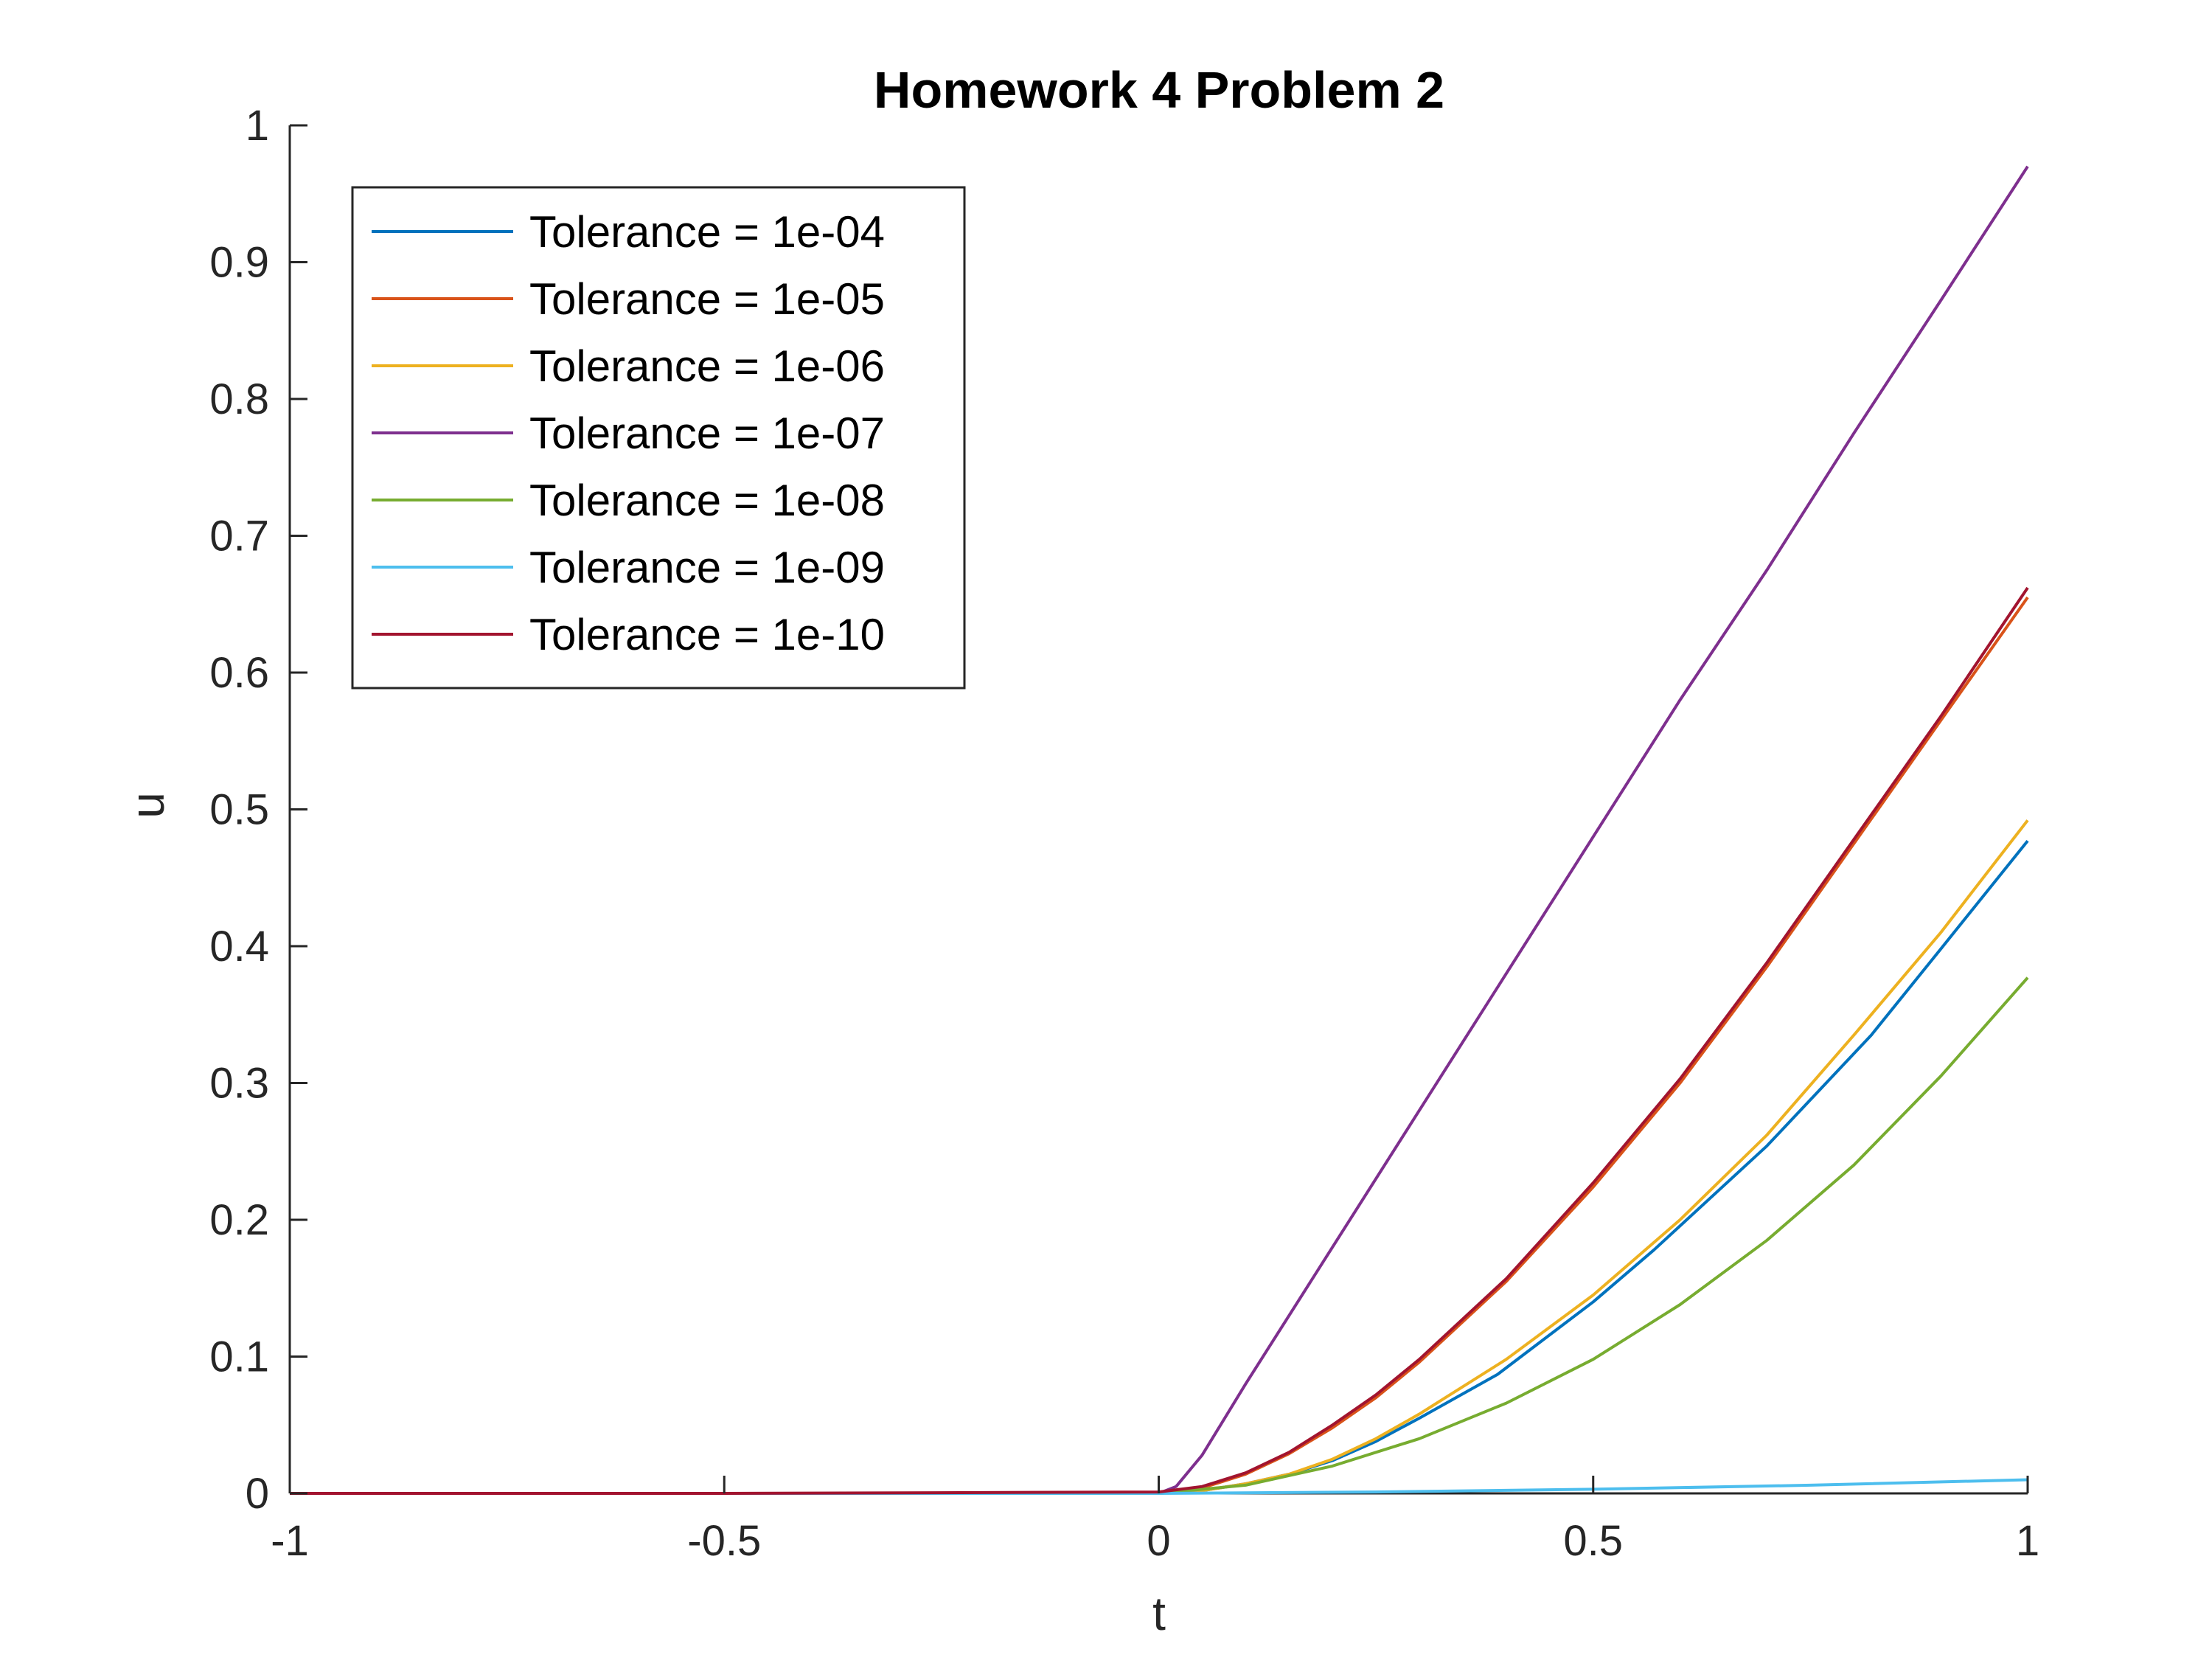 The height and width of the screenshot is (1663, 2212). Describe the element at coordinates (257, 1494) in the screenshot. I see `y-tick-label: 0` at that location.